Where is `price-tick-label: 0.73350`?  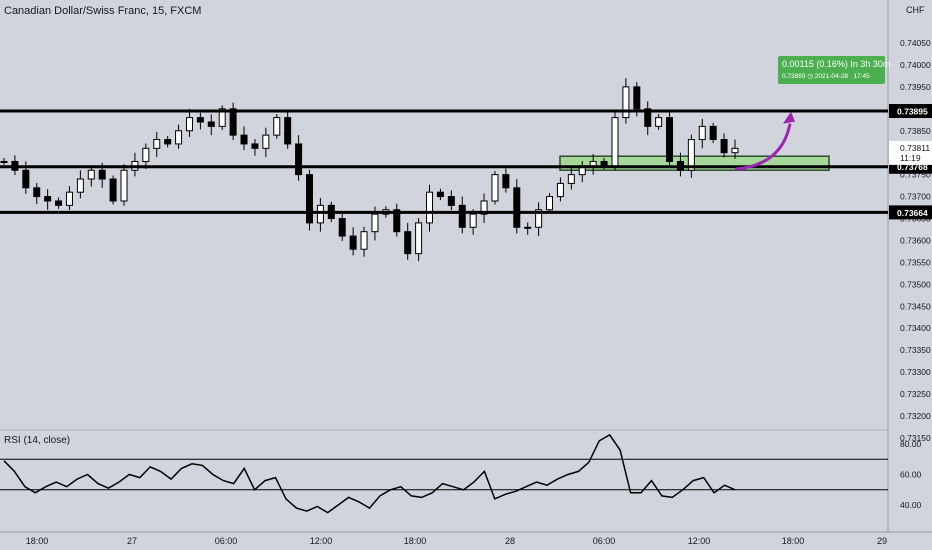
price-tick-label: 0.73350 is located at coordinates (915, 350).